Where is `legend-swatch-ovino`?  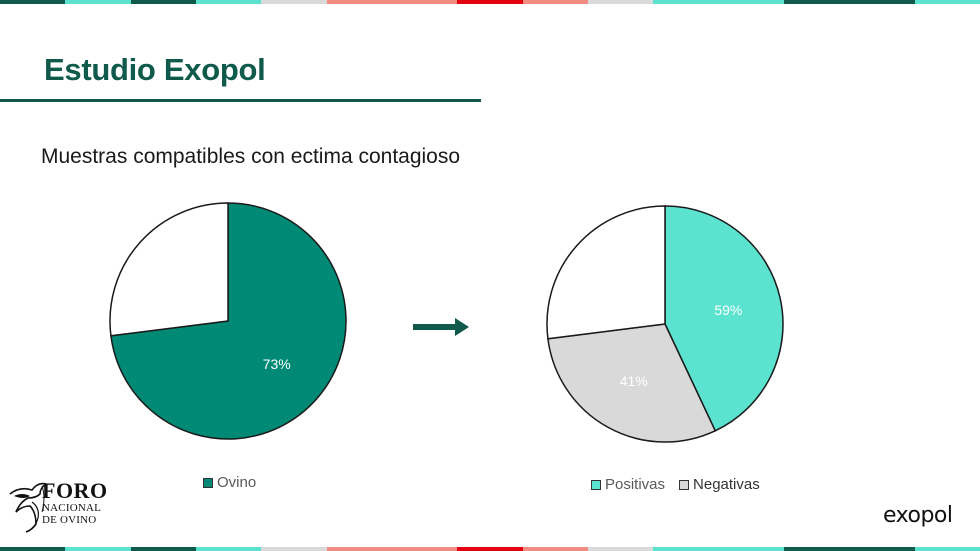 legend-swatch-ovino is located at coordinates (208, 482).